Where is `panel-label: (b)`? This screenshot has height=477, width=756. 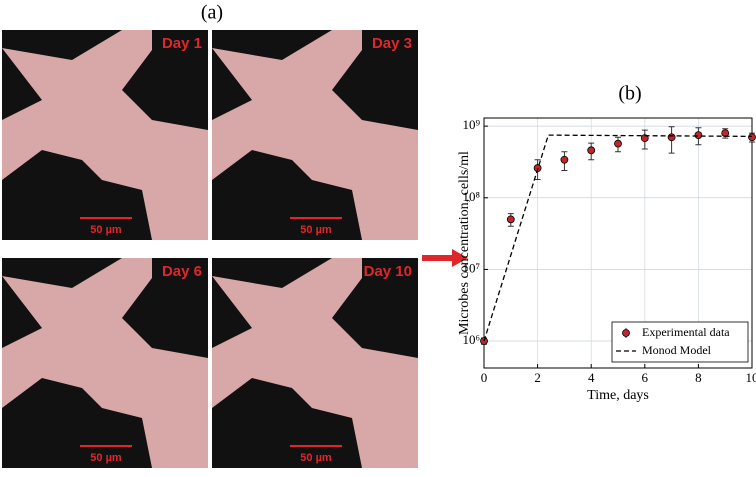
panel-label: (b) is located at coordinates (629, 94).